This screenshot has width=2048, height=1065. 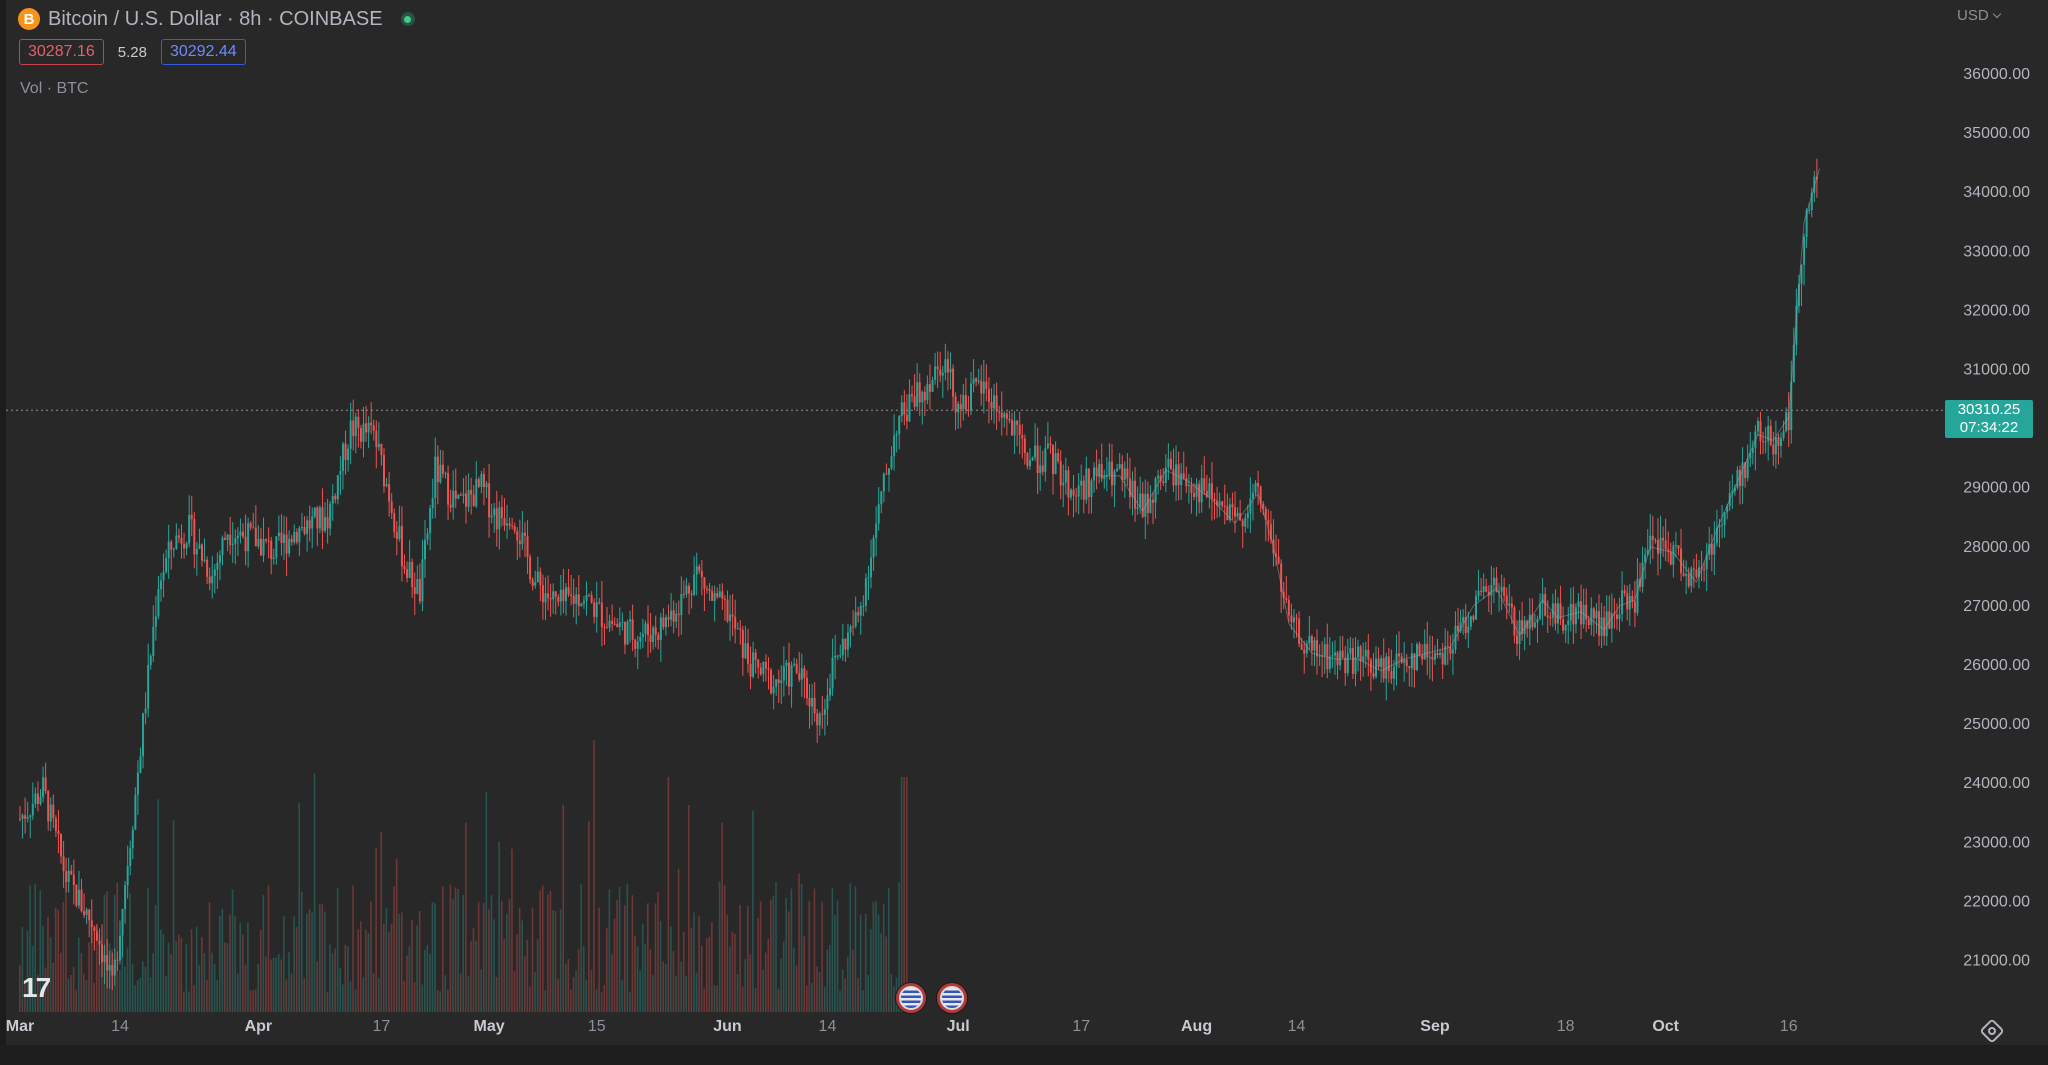 What do you see at coordinates (407, 19) in the screenshot?
I see `status-dot-icon` at bounding box center [407, 19].